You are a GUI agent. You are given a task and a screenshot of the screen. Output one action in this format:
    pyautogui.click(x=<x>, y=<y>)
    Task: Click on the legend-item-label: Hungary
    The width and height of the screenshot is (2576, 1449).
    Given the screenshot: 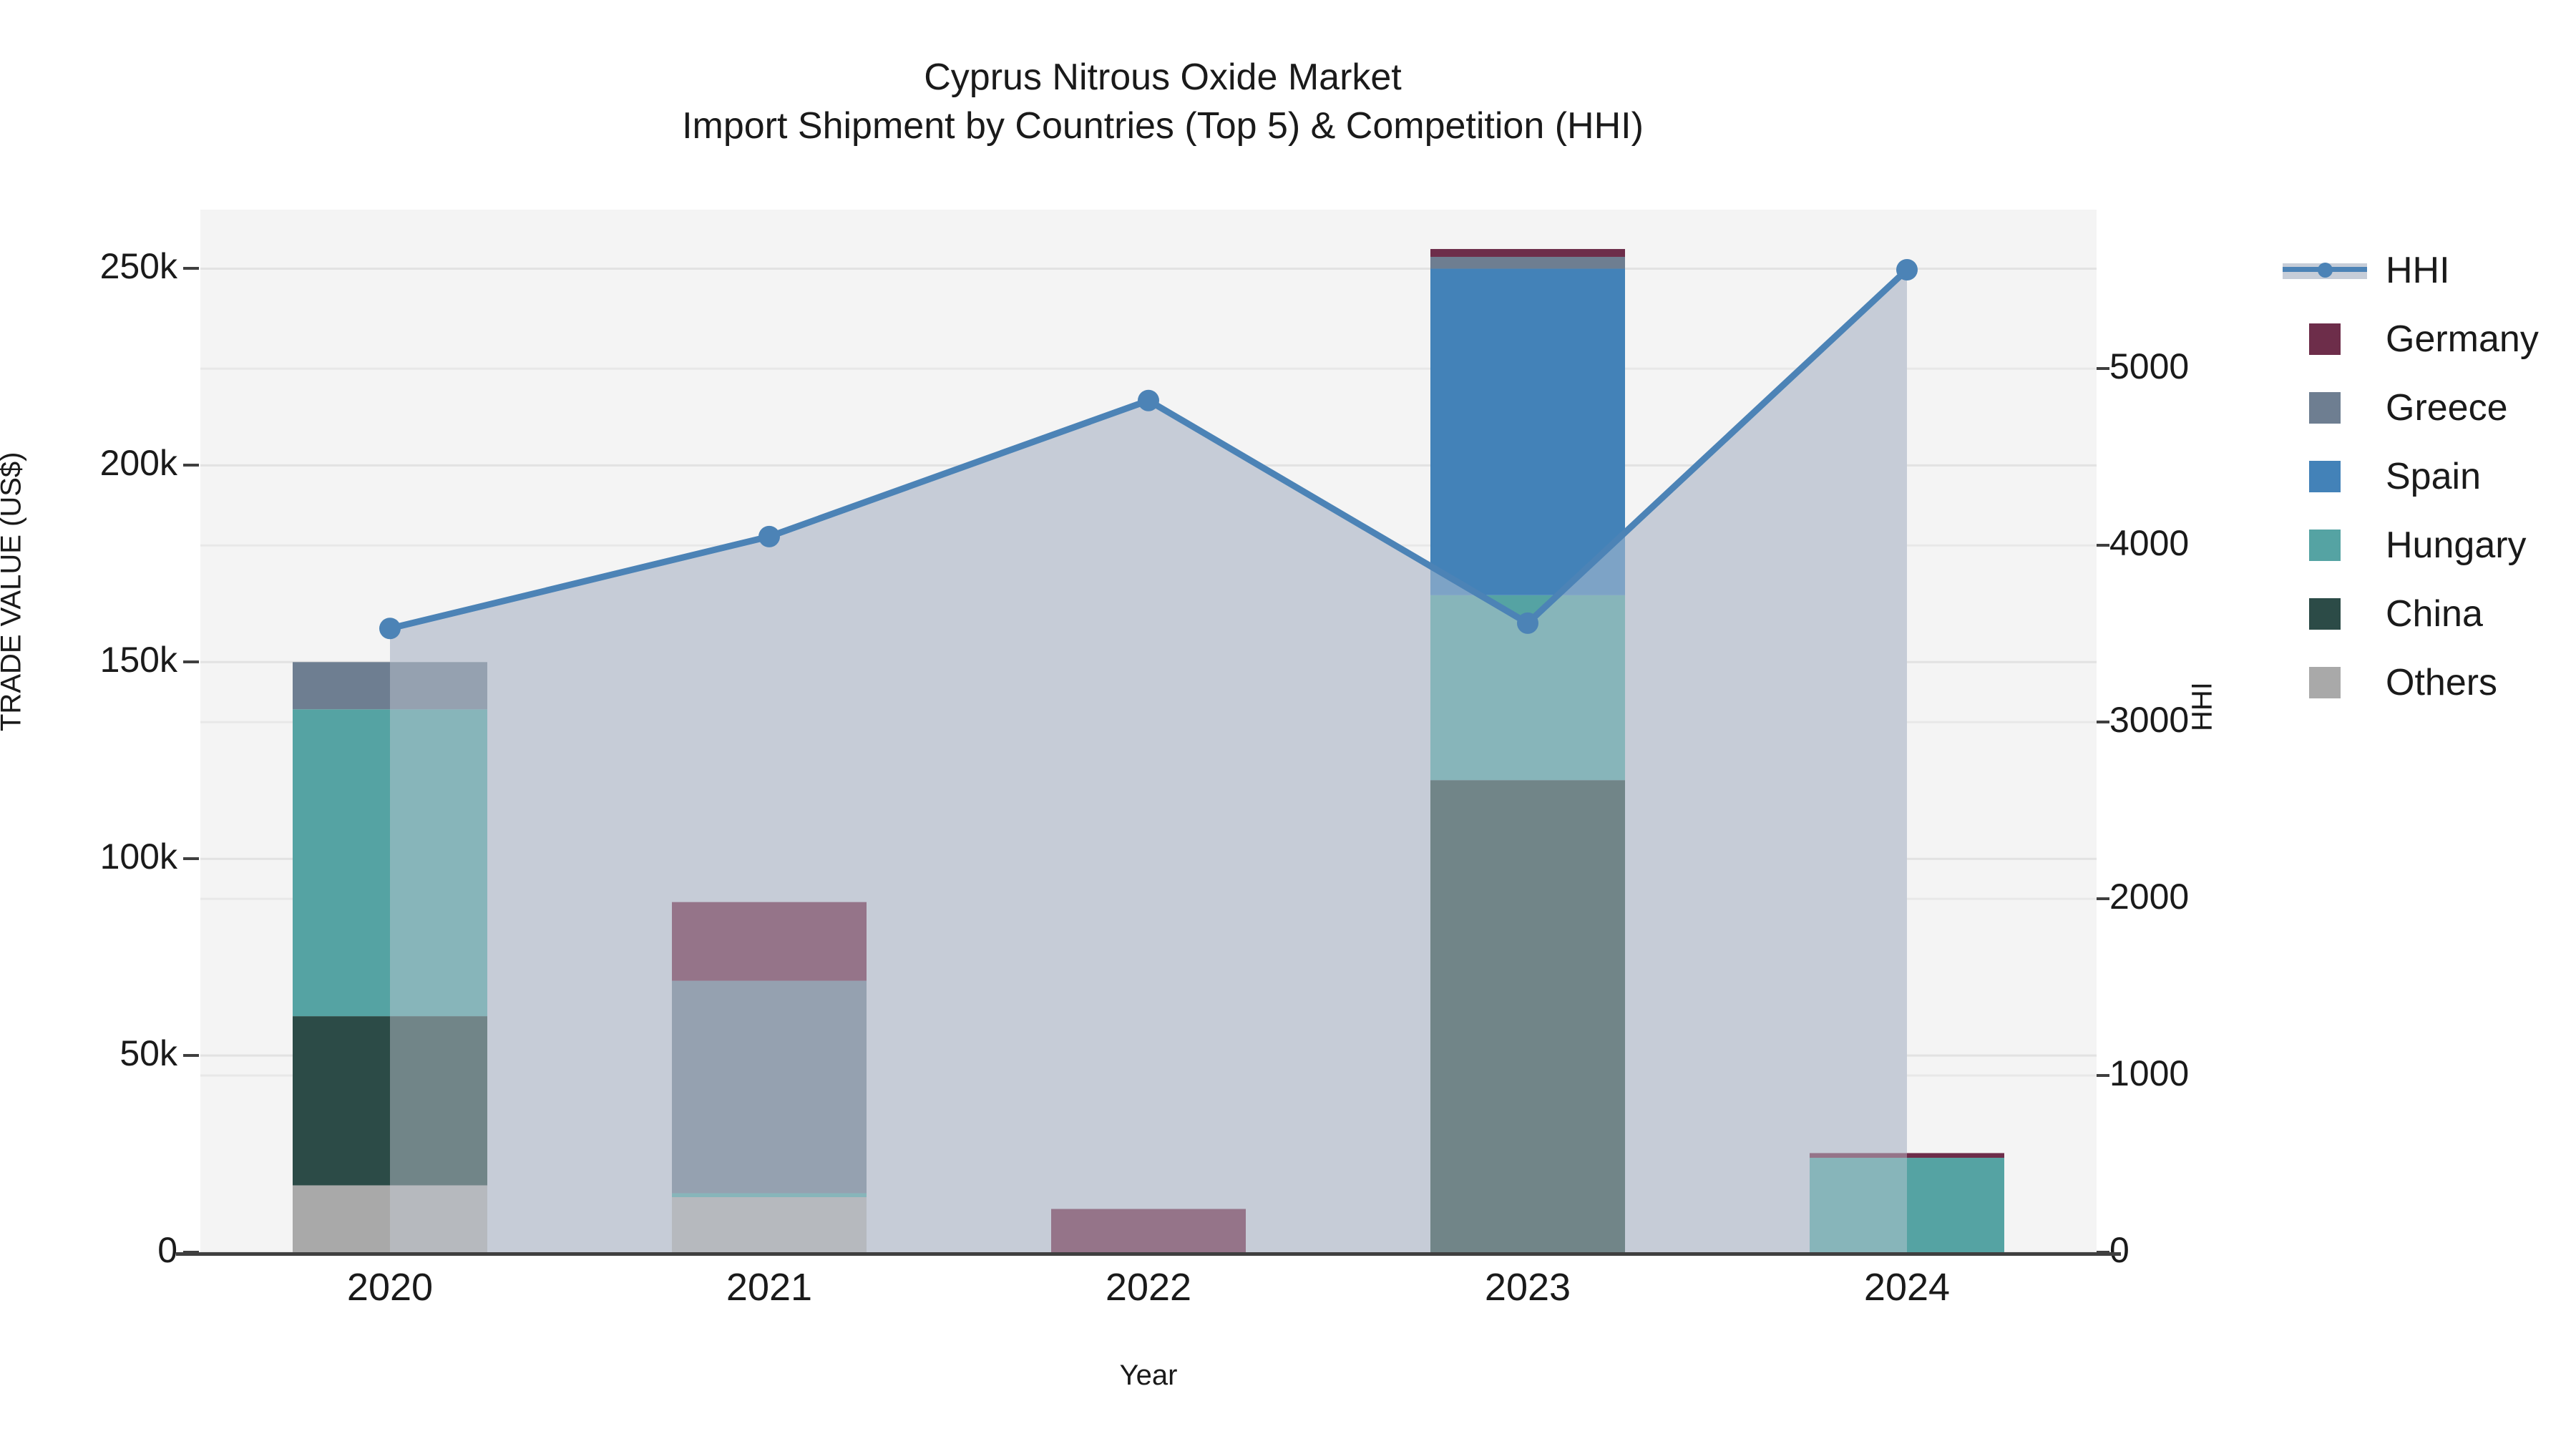 What is the action you would take?
    pyautogui.click(x=2456, y=545)
    